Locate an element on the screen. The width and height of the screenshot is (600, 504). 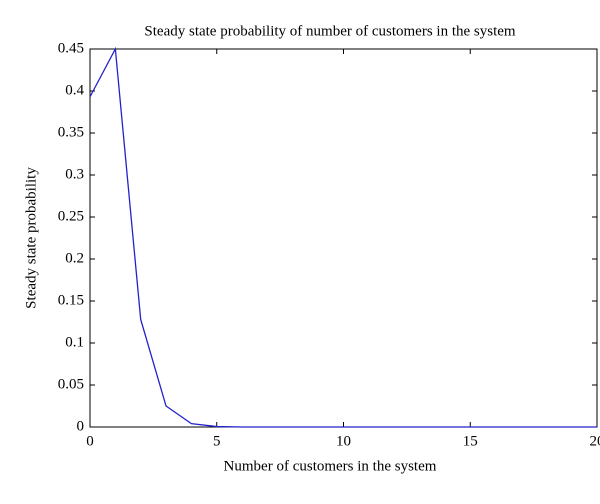
y-tick-label: 0.3 is located at coordinates (74, 174).